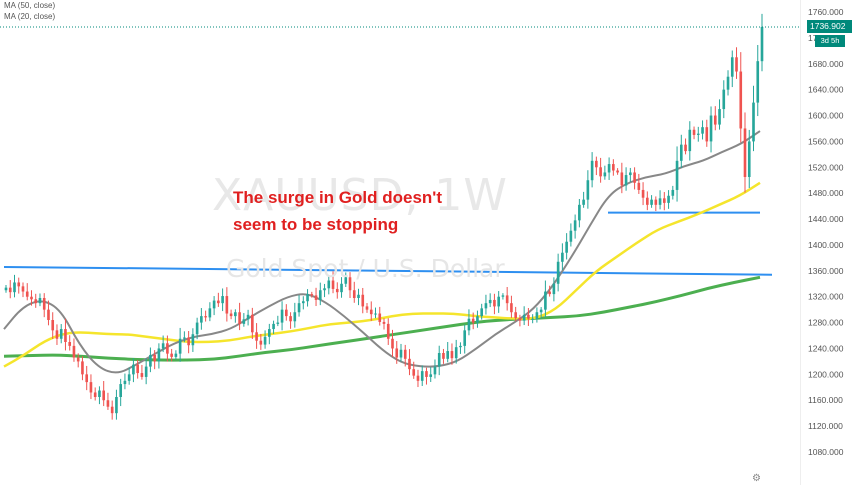 Image resolution: width=852 pixels, height=485 pixels. I want to click on y-tick-label: 1280.000, so click(826, 323).